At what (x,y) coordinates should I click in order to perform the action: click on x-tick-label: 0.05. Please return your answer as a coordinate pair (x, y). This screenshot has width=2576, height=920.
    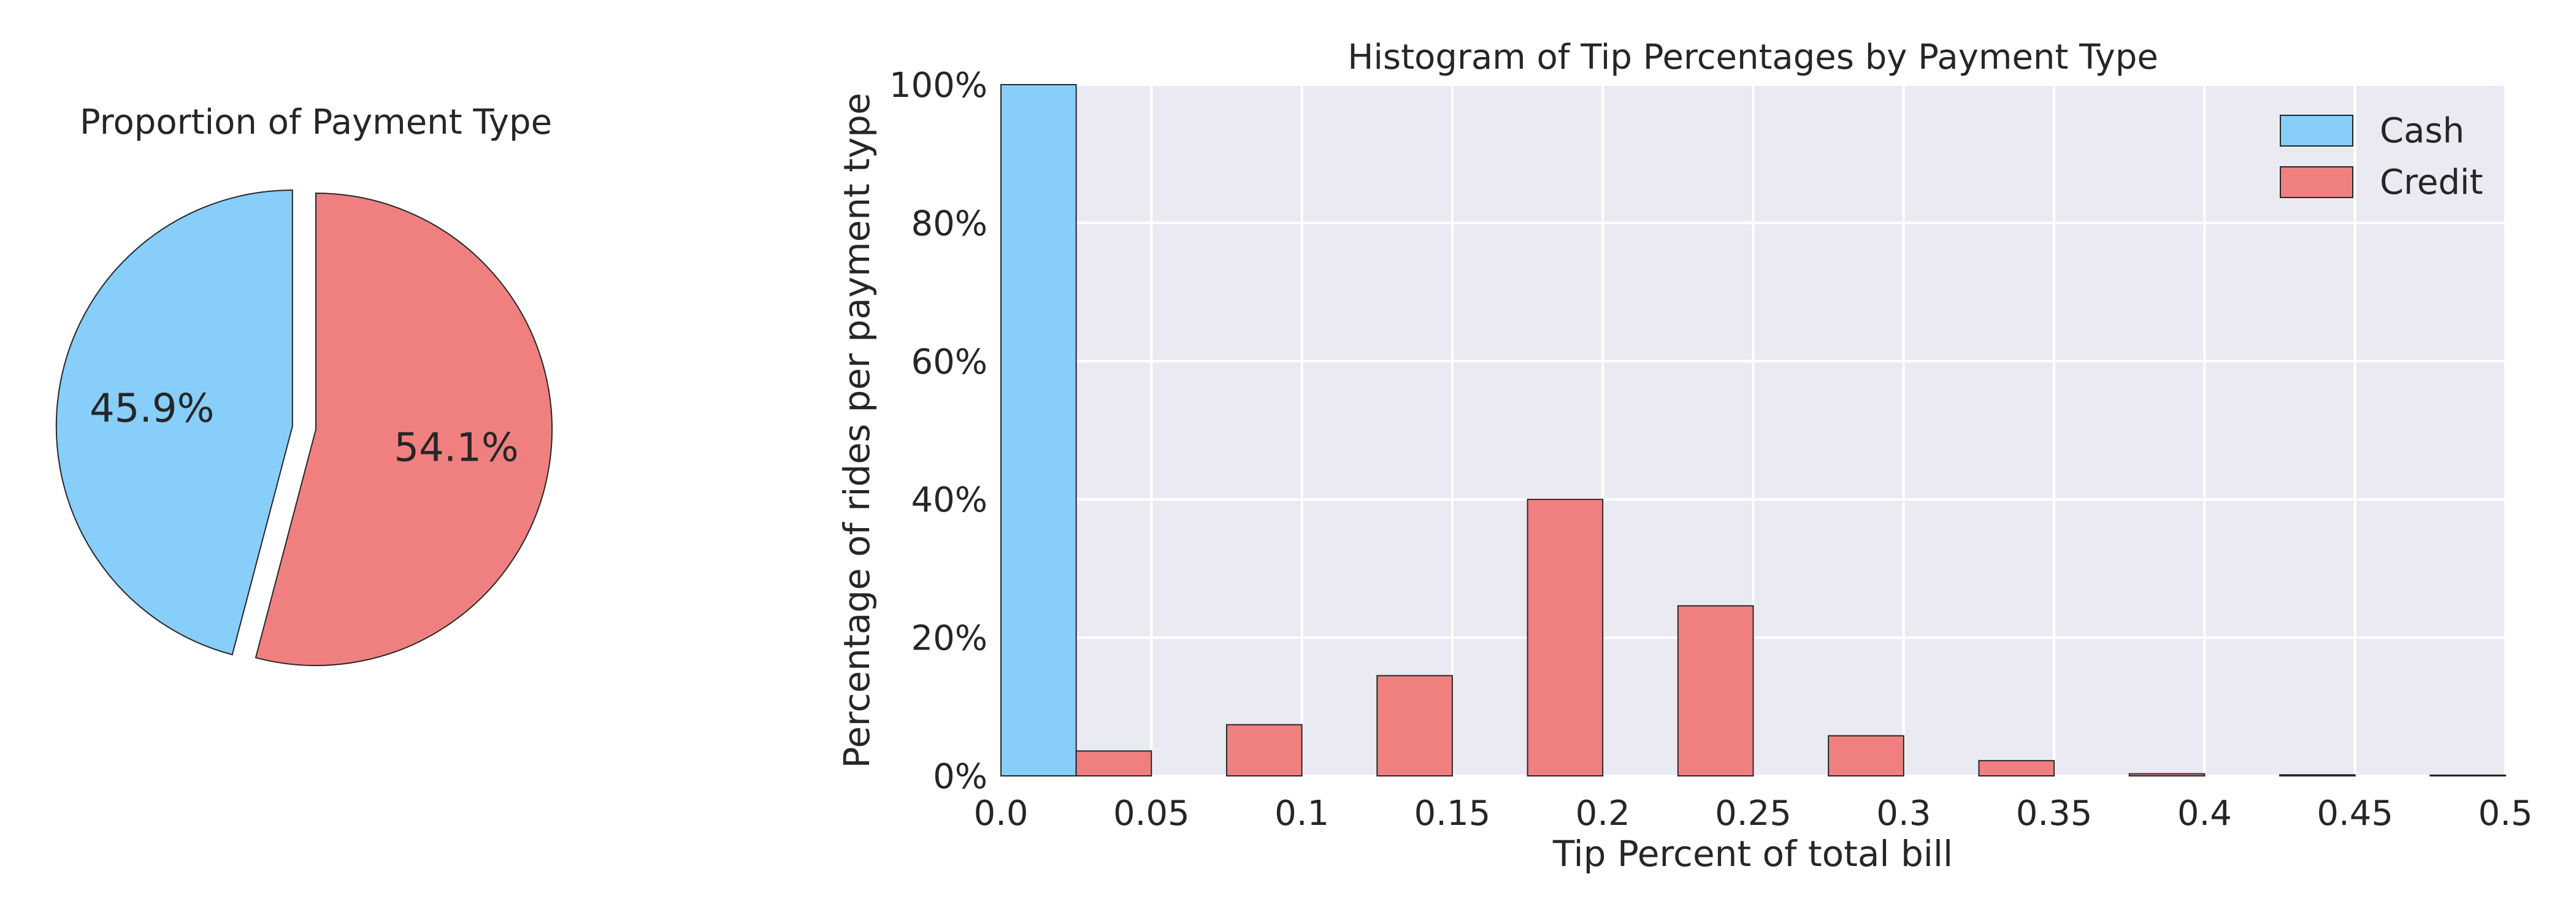
    Looking at the image, I should click on (1151, 814).